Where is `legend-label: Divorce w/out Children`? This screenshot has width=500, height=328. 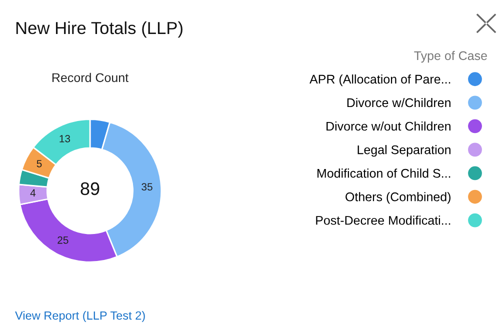 legend-label: Divorce w/out Children is located at coordinates (388, 126).